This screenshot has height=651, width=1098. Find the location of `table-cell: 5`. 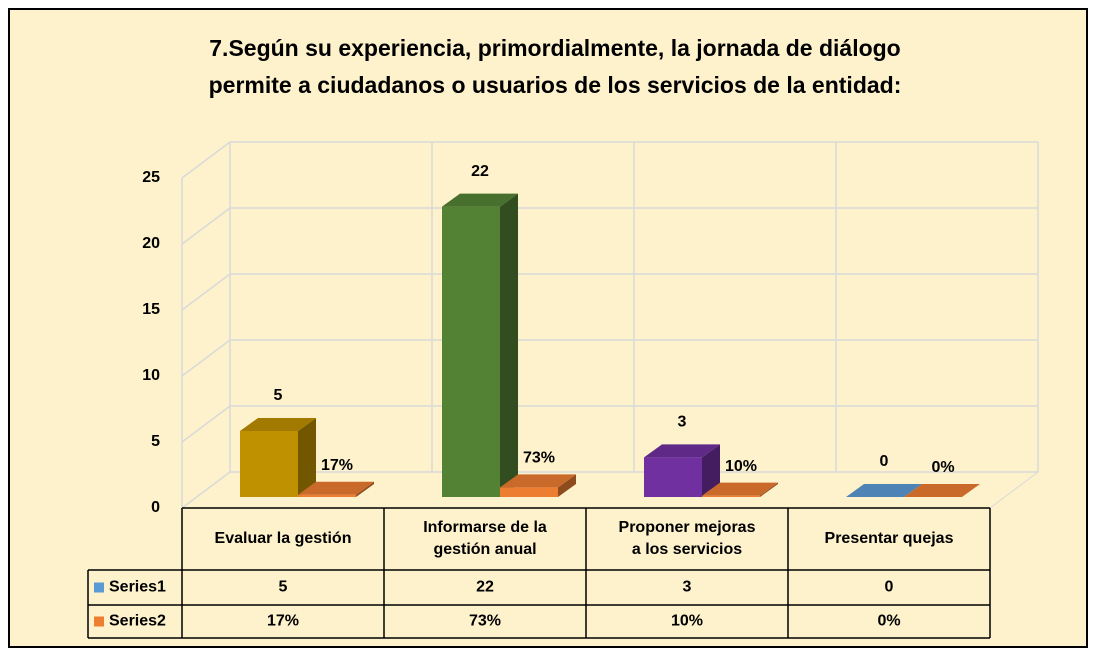

table-cell: 5 is located at coordinates (283, 587).